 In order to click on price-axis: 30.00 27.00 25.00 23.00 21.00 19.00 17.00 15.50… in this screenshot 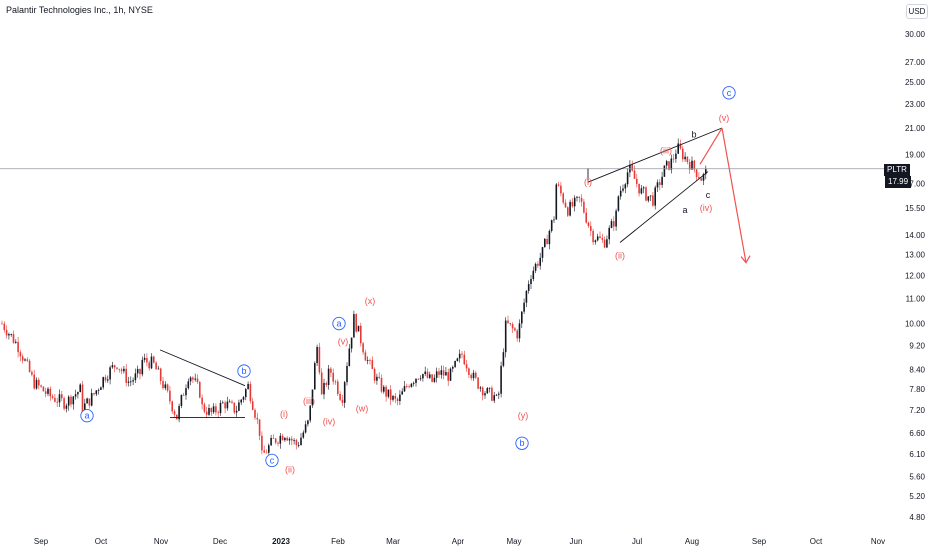, I will do `click(915, 276)`.